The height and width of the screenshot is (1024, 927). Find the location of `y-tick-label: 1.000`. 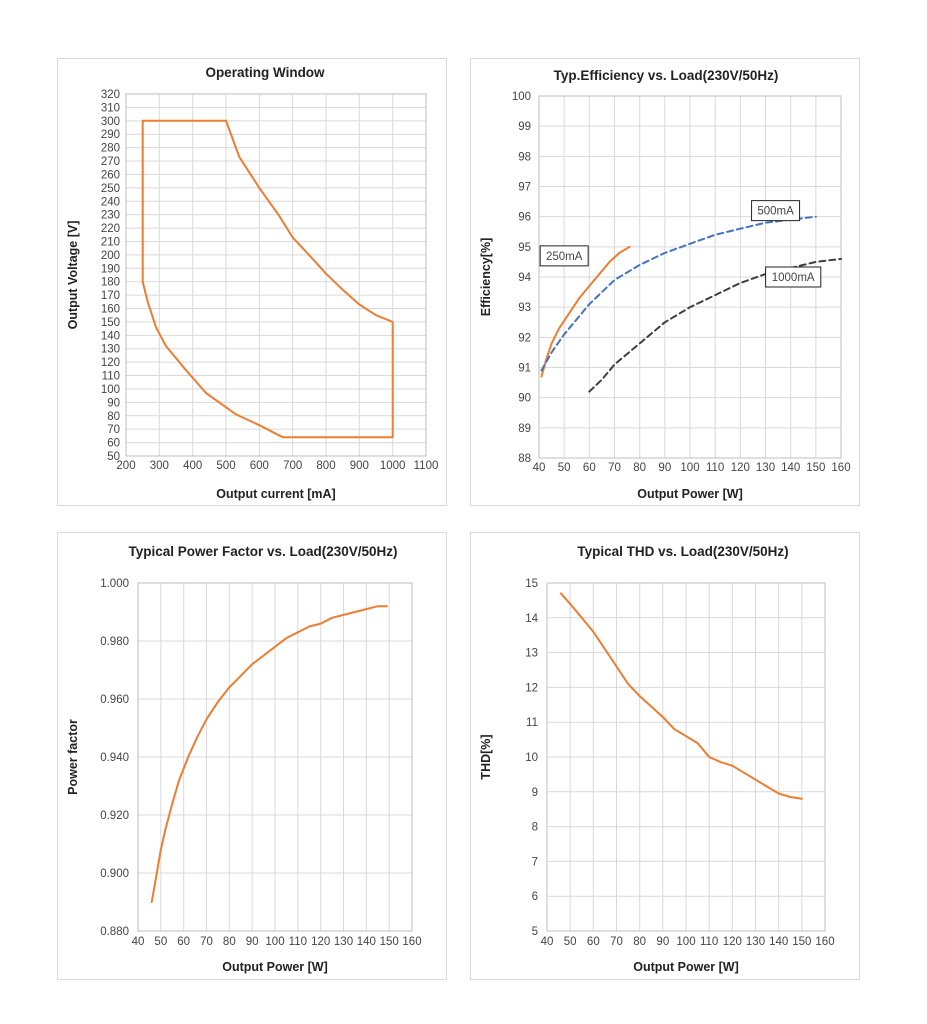

y-tick-label: 1.000 is located at coordinates (114, 584).